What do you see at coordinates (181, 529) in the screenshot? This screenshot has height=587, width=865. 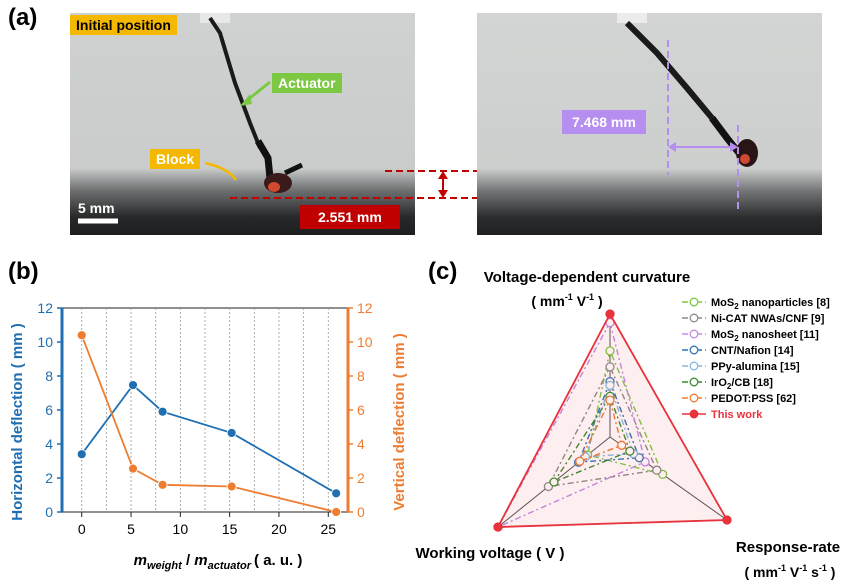 I see `x-tick-label: 10` at bounding box center [181, 529].